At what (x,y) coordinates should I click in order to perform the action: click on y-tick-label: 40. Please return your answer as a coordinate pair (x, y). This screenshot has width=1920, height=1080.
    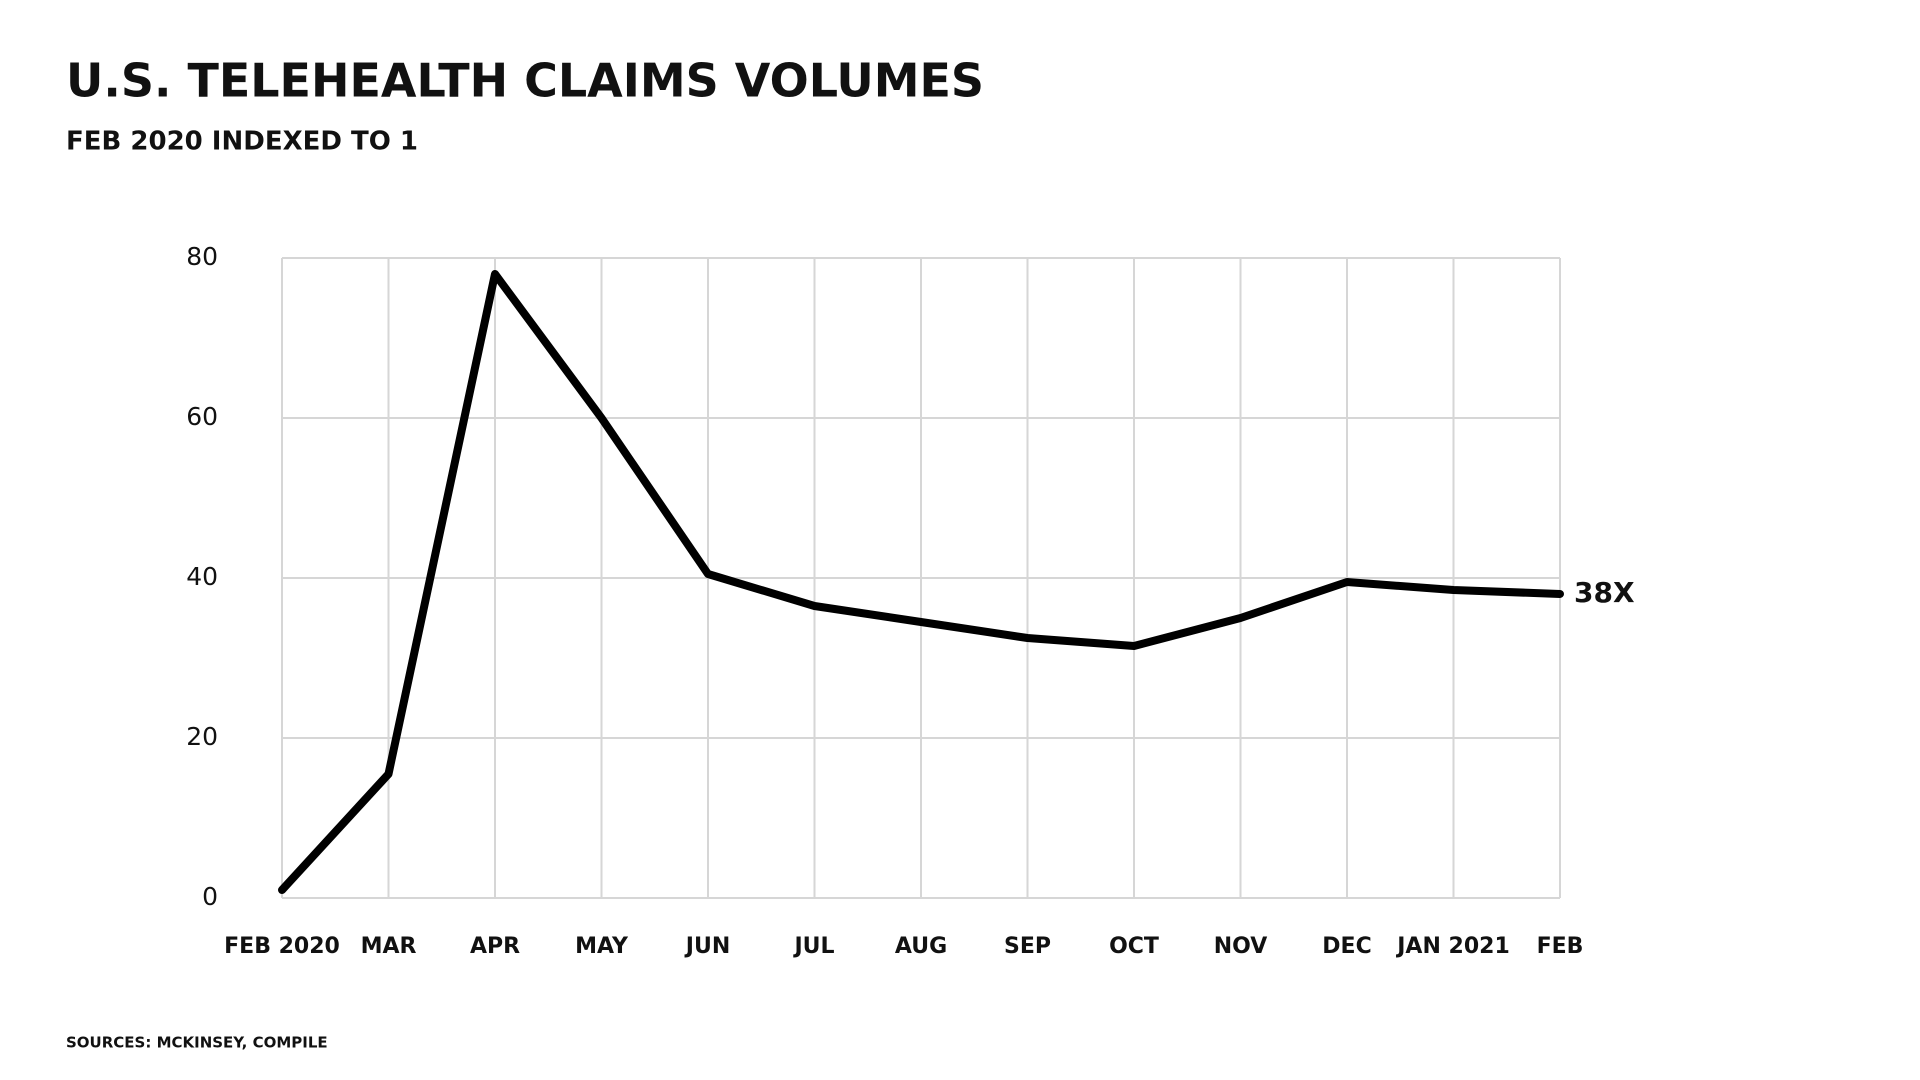
    Looking at the image, I should click on (202, 576).